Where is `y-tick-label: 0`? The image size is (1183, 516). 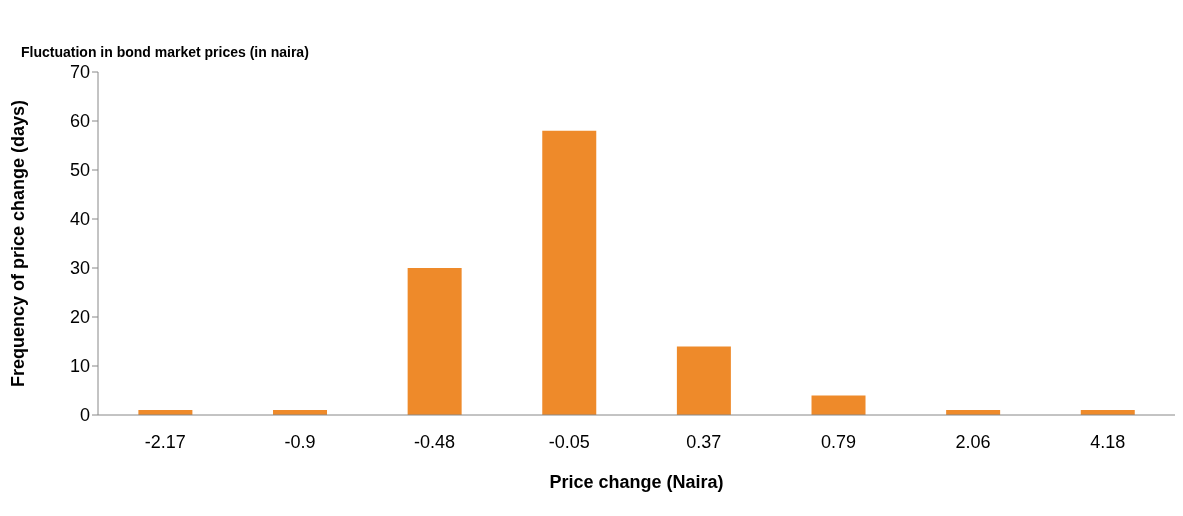
y-tick-label: 0 is located at coordinates (84, 415).